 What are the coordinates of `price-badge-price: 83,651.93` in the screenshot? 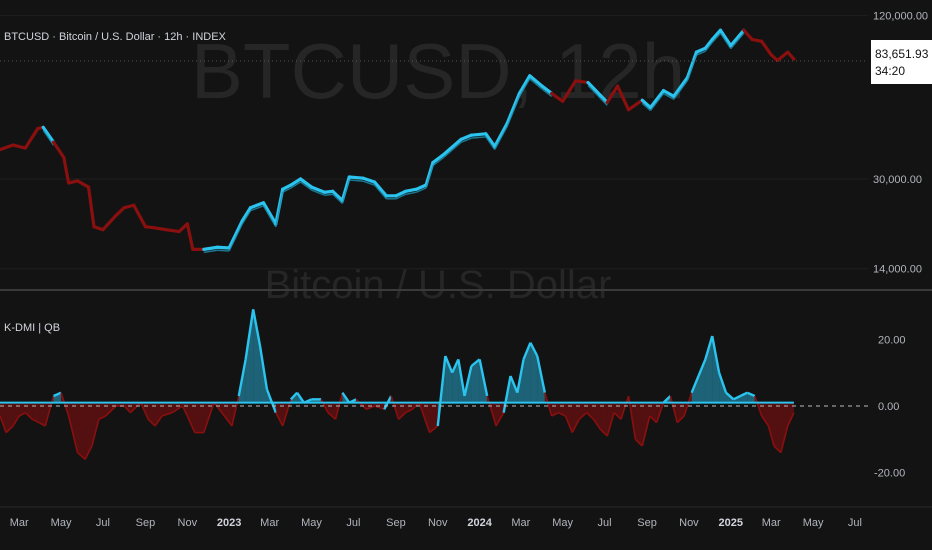 It's located at (902, 54).